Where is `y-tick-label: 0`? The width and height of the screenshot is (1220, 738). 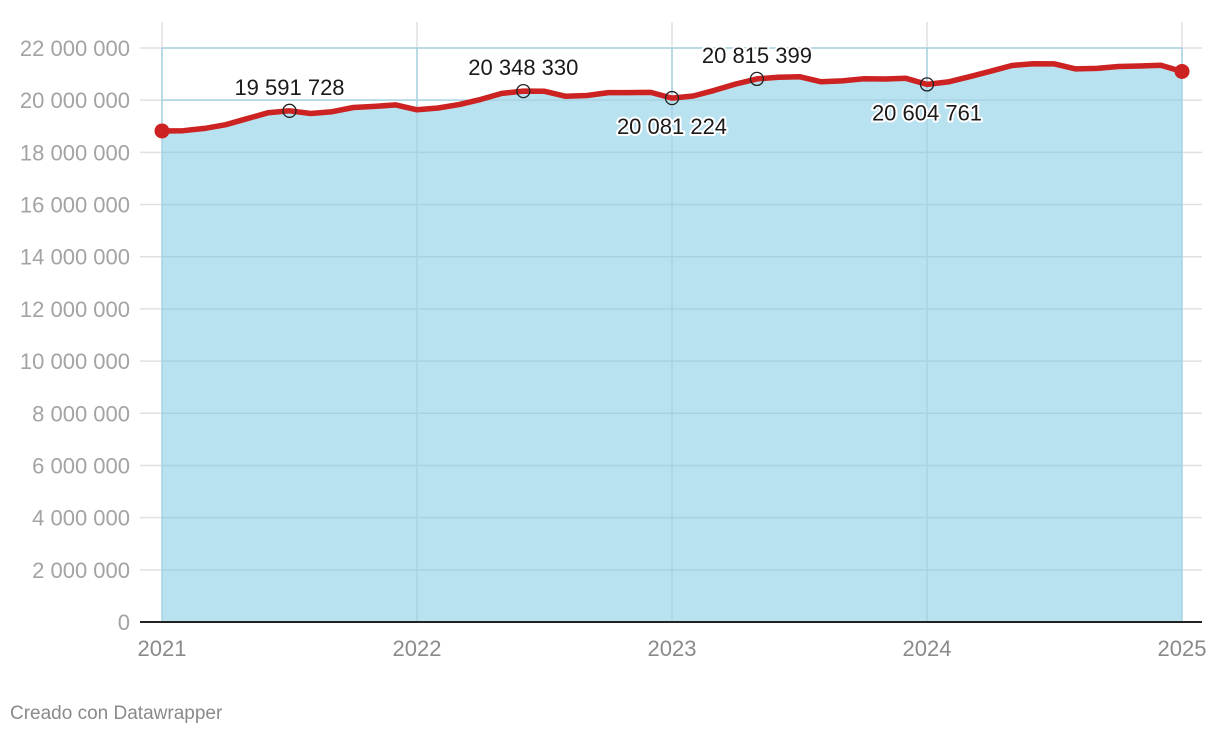
y-tick-label: 0 is located at coordinates (124, 622).